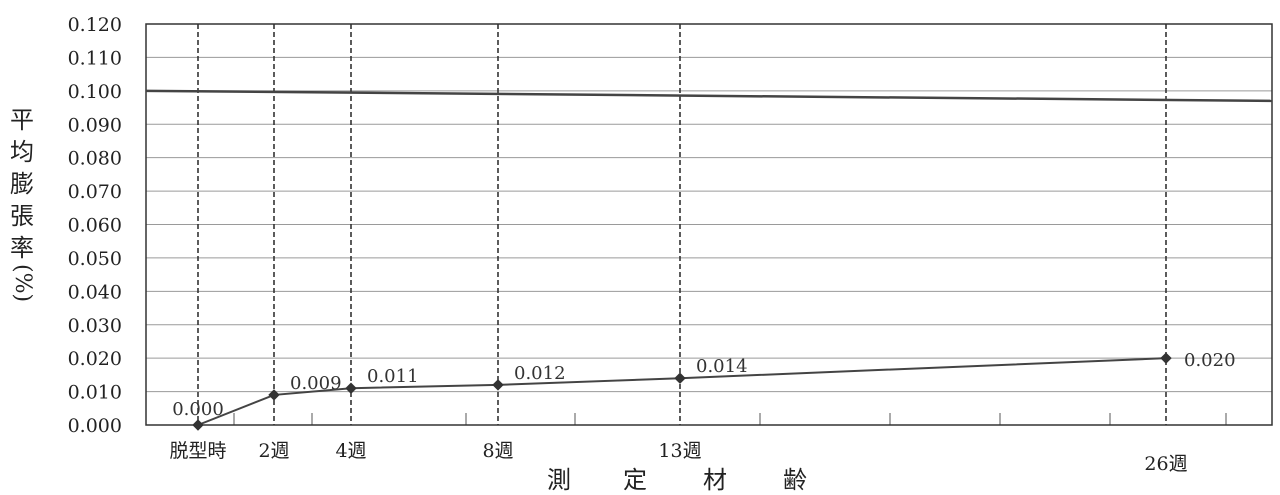 This screenshot has width=1280, height=495. I want to click on data-label: 0.020, so click(1210, 360).